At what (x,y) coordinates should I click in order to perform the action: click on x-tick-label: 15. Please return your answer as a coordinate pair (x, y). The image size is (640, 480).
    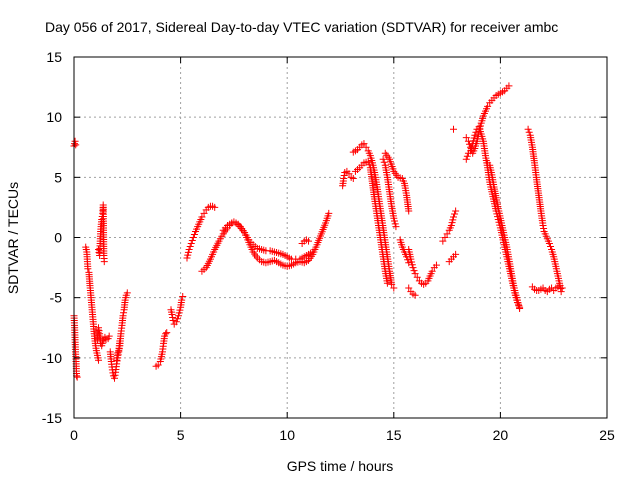
    Looking at the image, I should click on (394, 435).